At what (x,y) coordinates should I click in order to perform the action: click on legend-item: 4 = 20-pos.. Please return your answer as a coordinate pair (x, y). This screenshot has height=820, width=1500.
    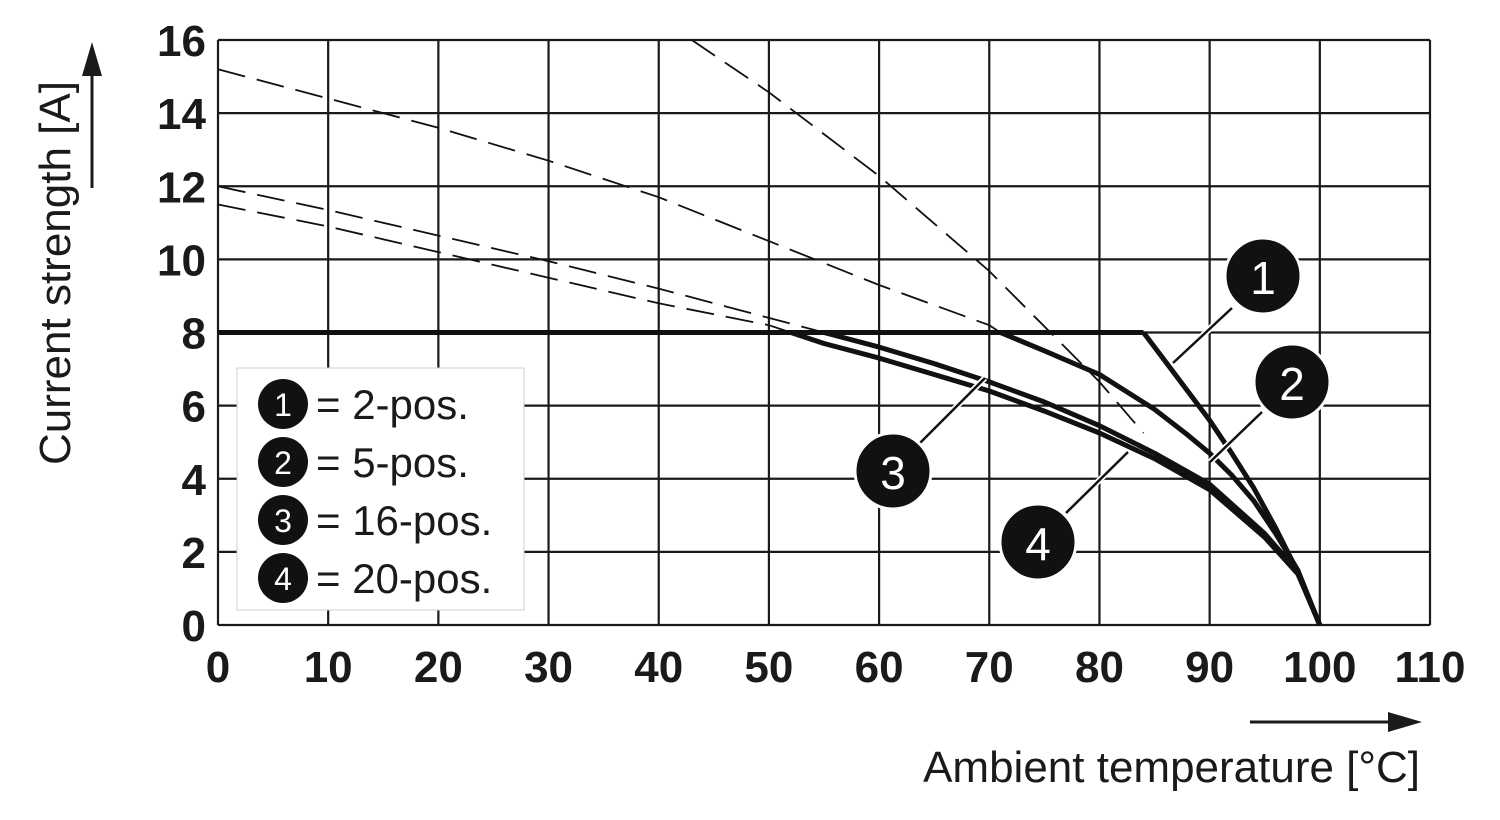
    Looking at the image, I should click on (375, 578).